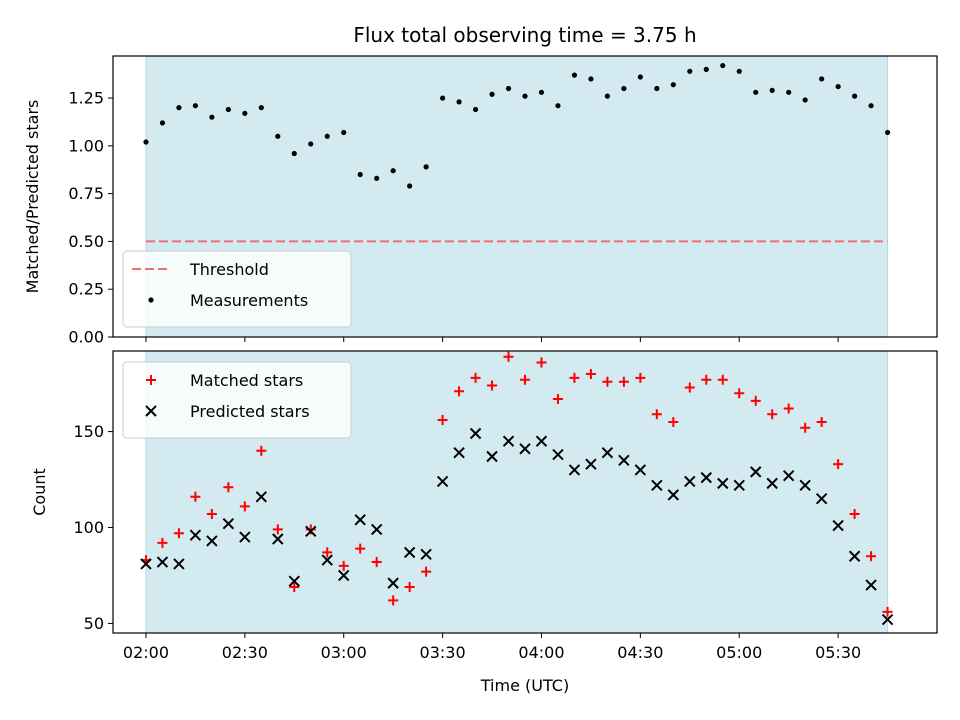 The width and height of the screenshot is (960, 720). I want to click on legend-measurement-swatch, so click(151, 300).